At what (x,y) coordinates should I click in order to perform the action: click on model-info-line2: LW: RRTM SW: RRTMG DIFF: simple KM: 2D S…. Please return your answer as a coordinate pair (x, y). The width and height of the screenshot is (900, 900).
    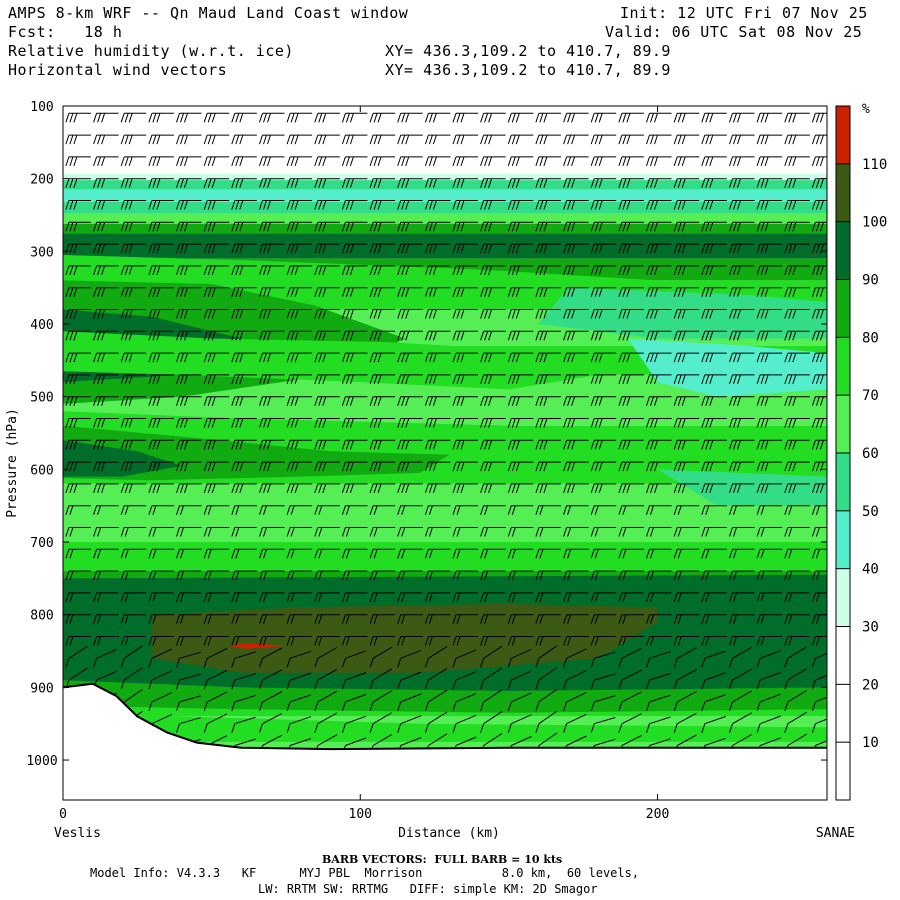
    Looking at the image, I should click on (428, 889).